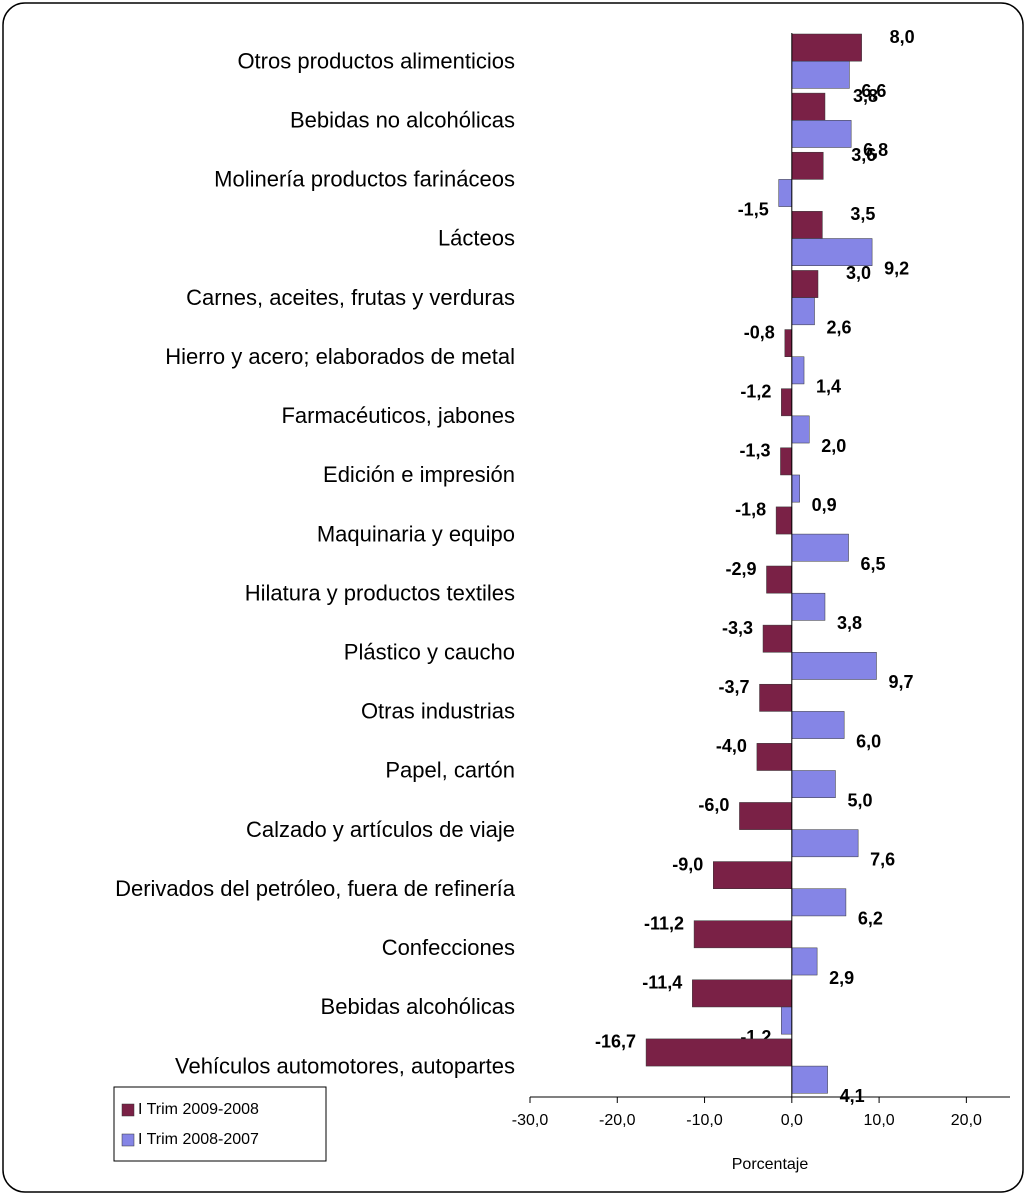 This screenshot has width=1026, height=1200. Describe the element at coordinates (882, 860) in the screenshot. I see `value-label: 7,6` at that location.